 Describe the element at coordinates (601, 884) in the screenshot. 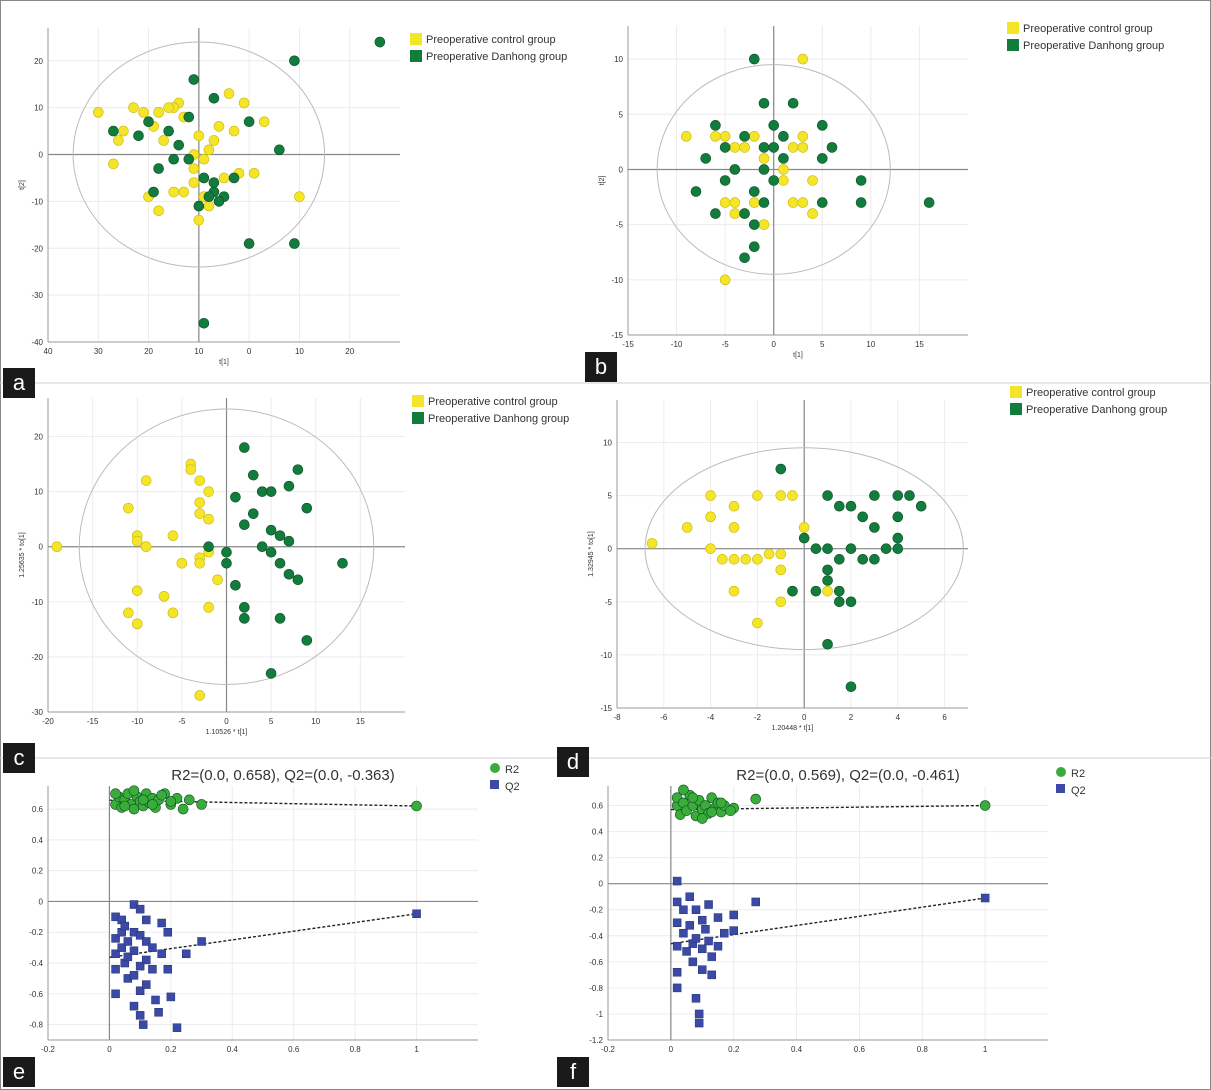

I see `y-tick-label-f: 0` at that location.